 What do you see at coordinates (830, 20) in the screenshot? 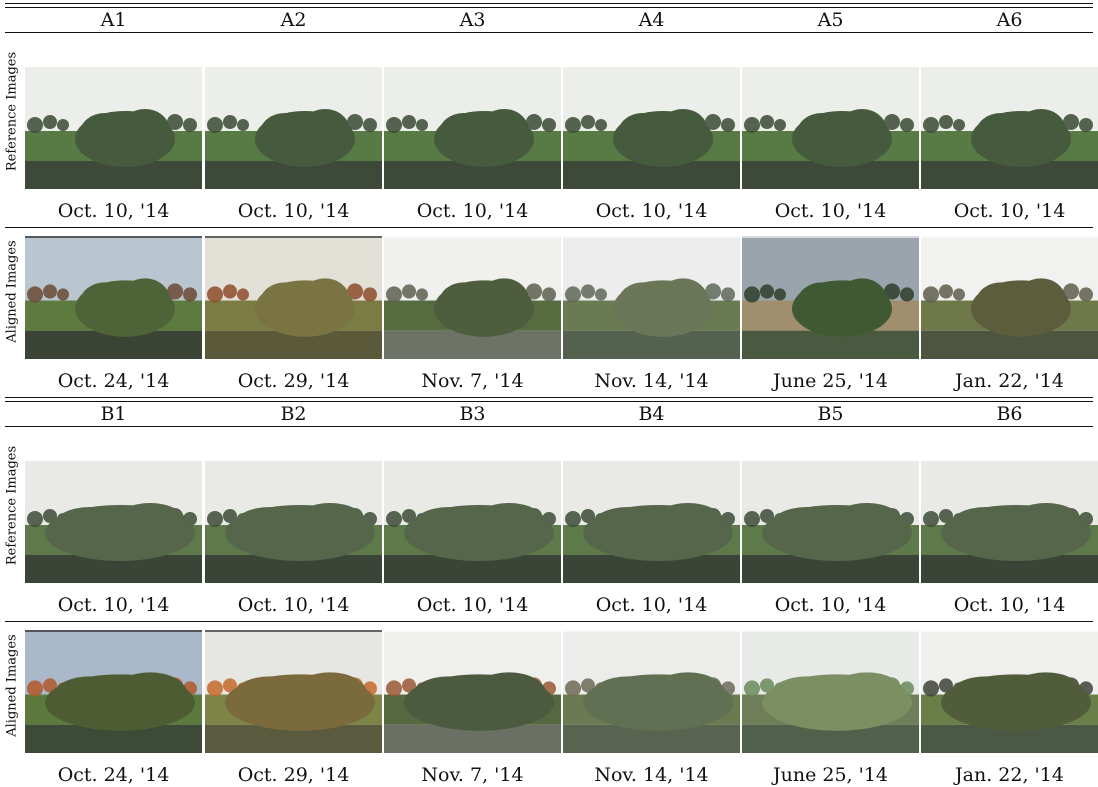
I see `column-header: A5` at bounding box center [830, 20].